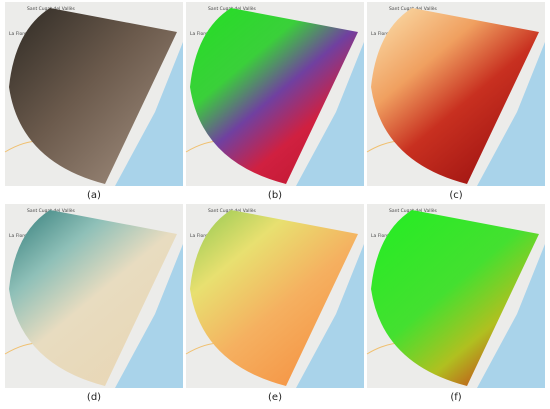 The height and width of the screenshot is (409, 550). I want to click on panel-caption: (d), so click(94, 397).